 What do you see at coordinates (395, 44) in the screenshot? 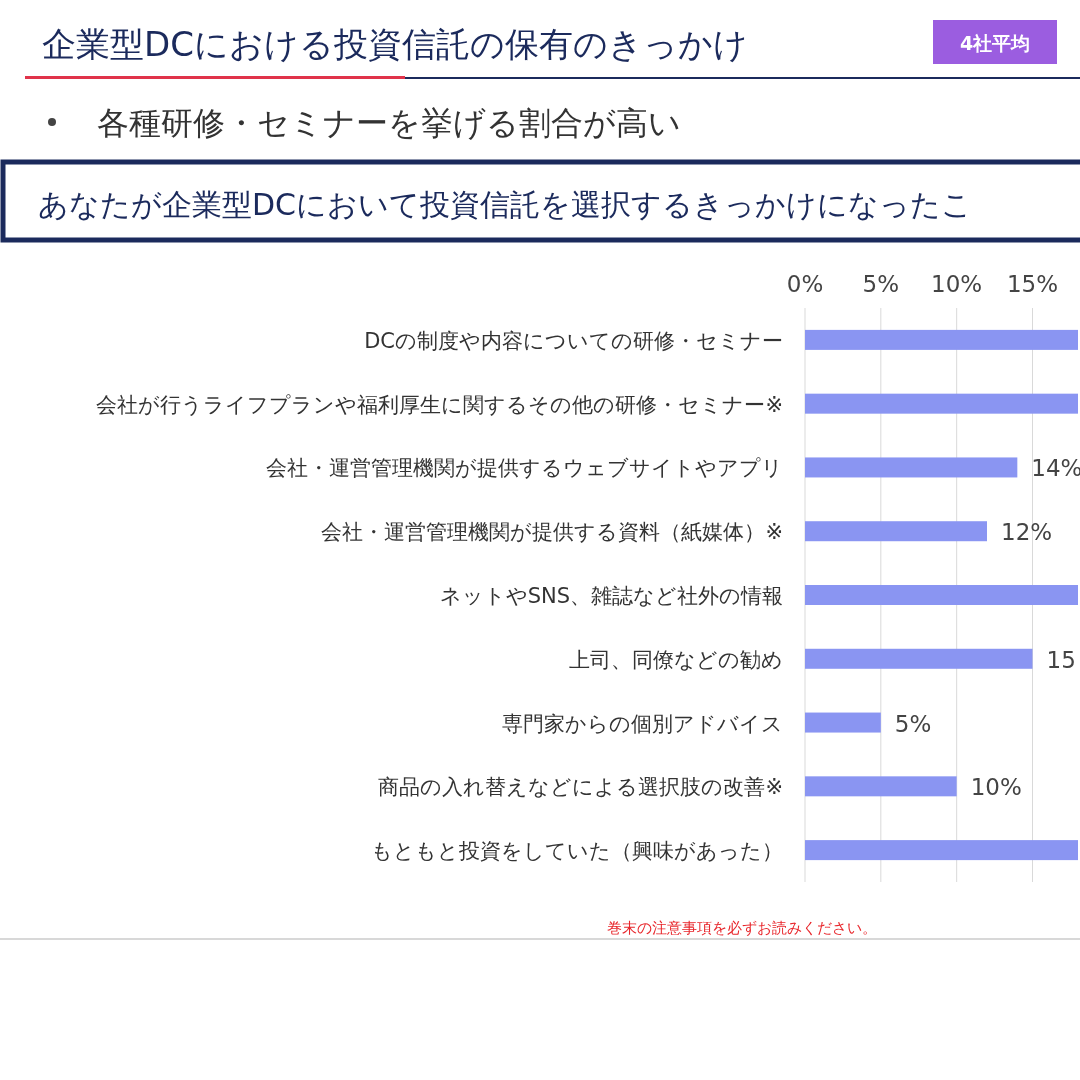
I see `title: 企業型DCにおける投資信託の保有のきっかけ` at bounding box center [395, 44].